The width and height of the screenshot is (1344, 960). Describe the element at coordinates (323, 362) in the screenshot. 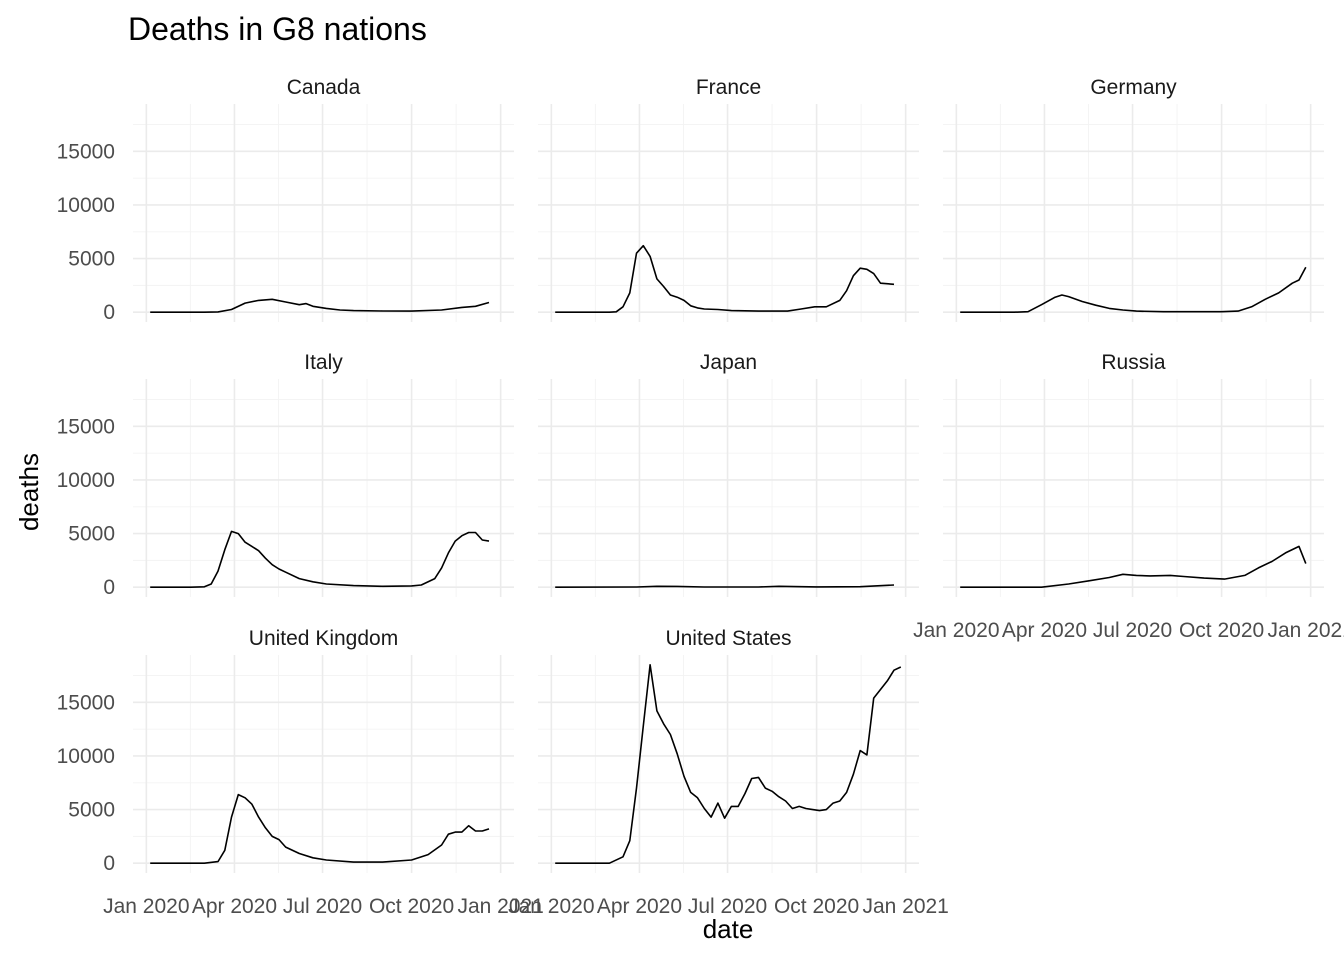

I see `facet-label-italy: Italy` at that location.